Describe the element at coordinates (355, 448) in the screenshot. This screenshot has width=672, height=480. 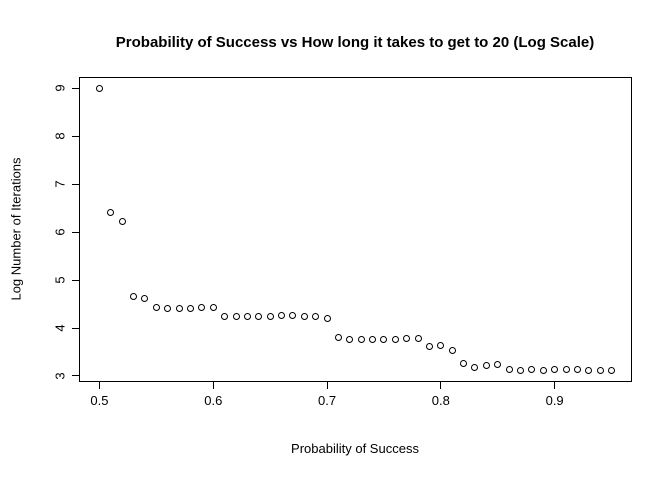
I see `x-axis-label: Probability of Success` at that location.